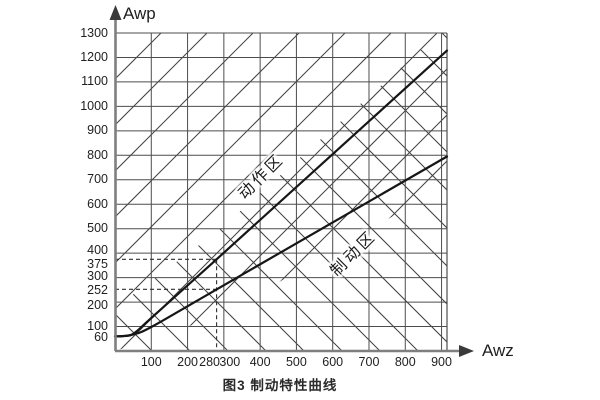  Describe the element at coordinates (296, 362) in the screenshot. I see `x-tick-label: 500` at that location.